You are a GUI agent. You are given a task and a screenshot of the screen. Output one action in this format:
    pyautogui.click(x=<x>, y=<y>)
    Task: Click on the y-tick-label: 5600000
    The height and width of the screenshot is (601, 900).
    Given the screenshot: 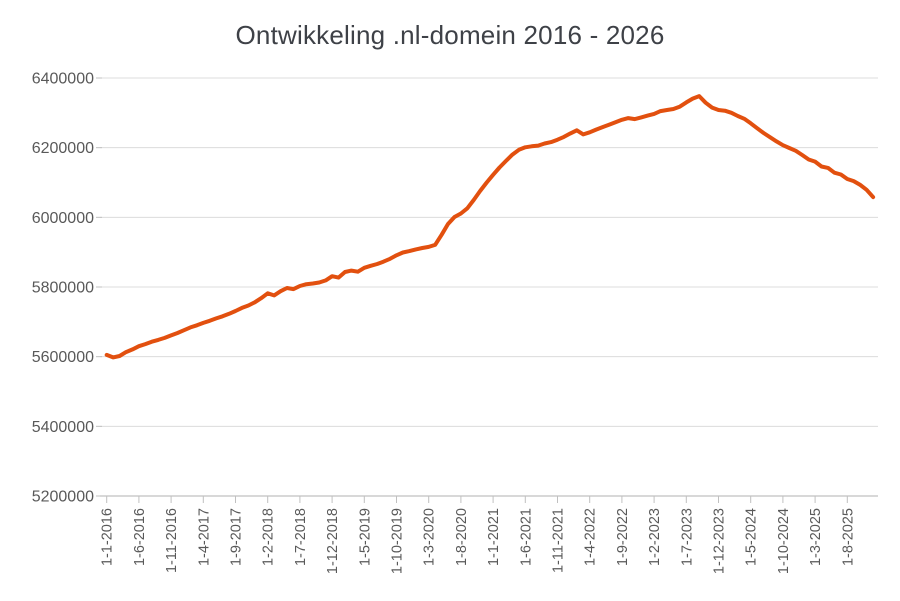 What is the action you would take?
    pyautogui.click(x=63, y=357)
    